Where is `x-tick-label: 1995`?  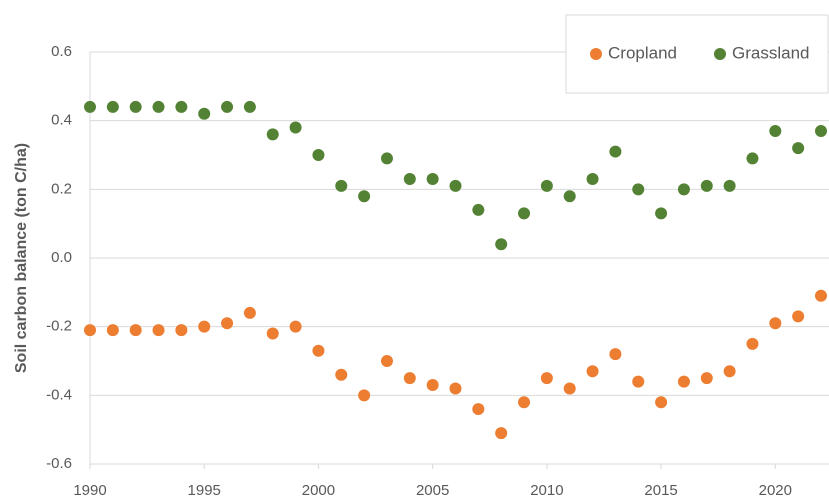 x-tick-label: 1995 is located at coordinates (204, 490).